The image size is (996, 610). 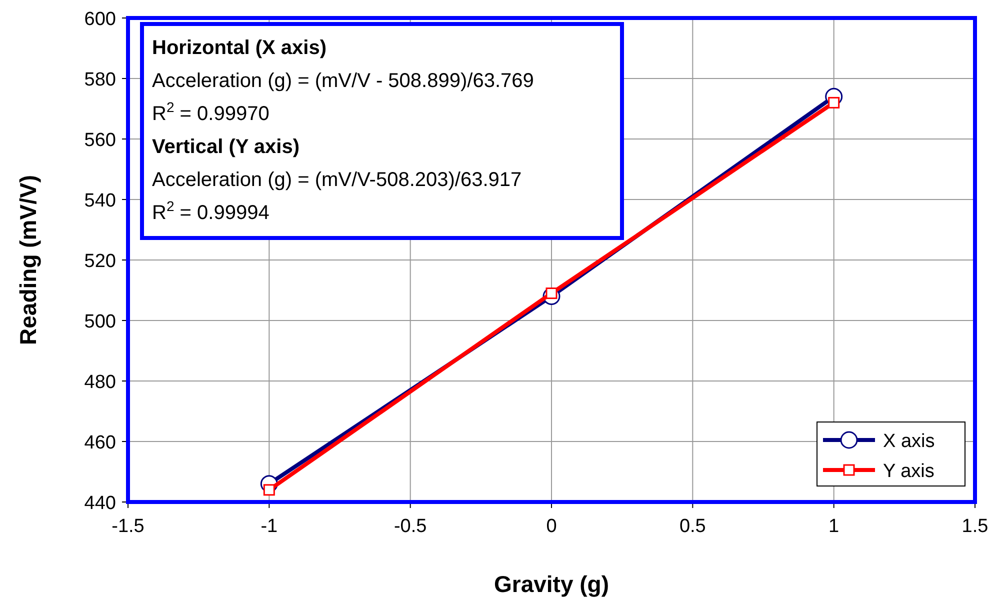 I want to click on x-tick-label: -0.5, so click(x=410, y=526).